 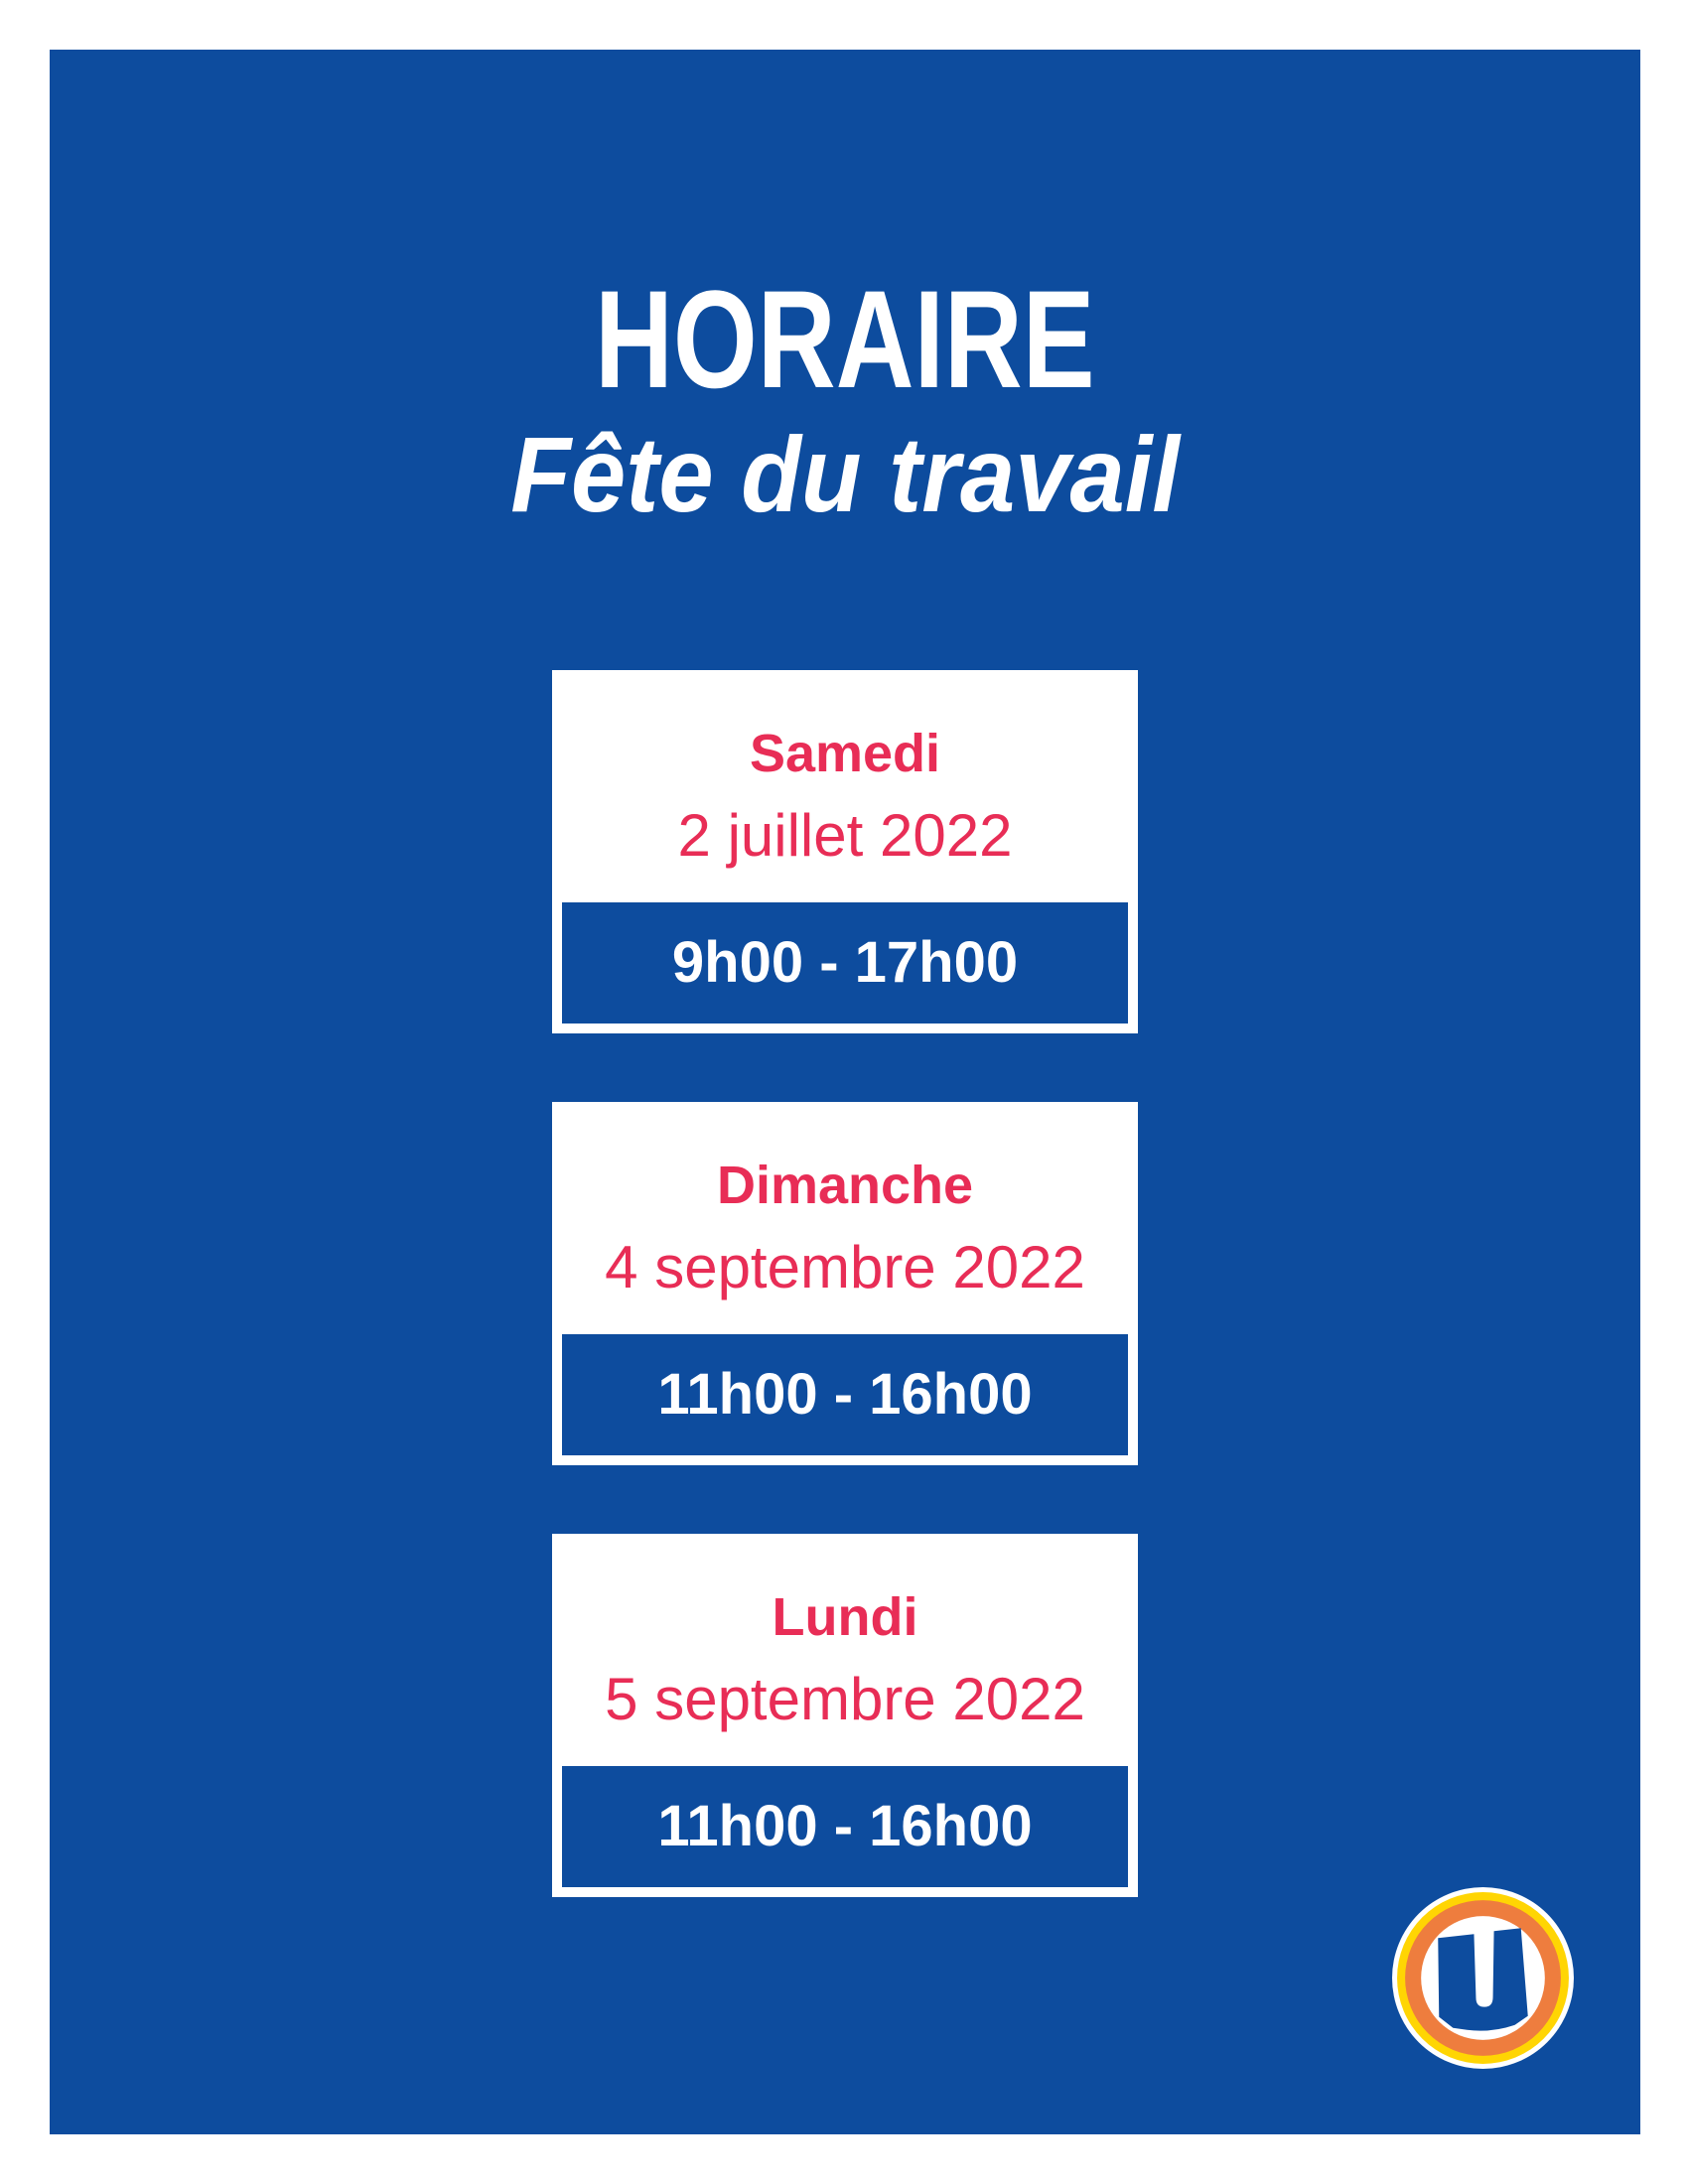 I want to click on page-subtitle: Fête du travail, so click(x=845, y=474).